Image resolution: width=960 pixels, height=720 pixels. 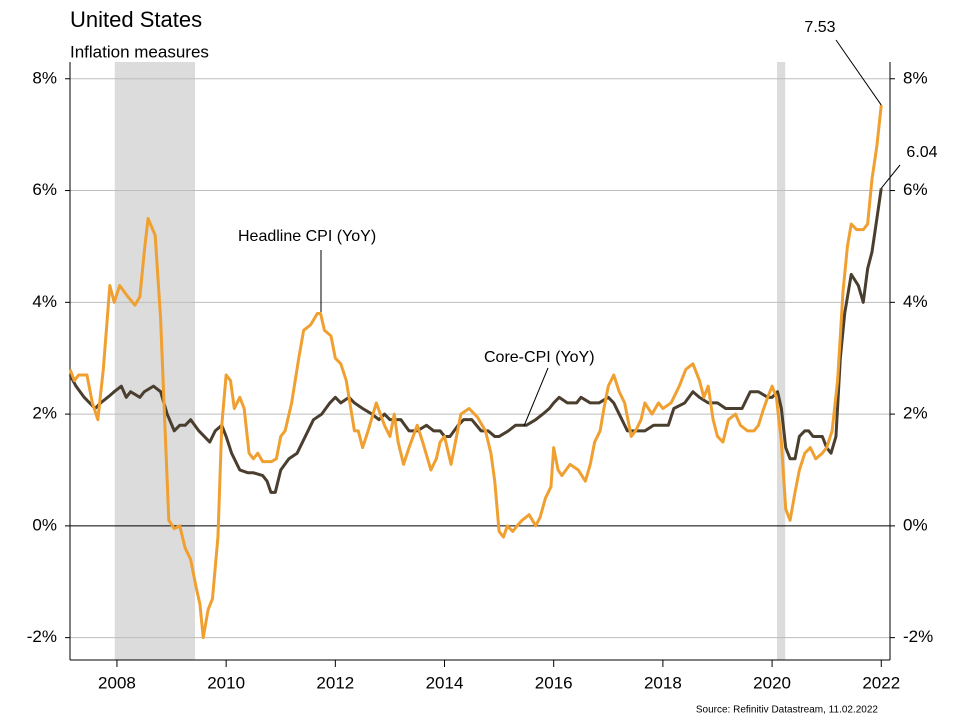 I want to click on y2-tick-label: 2%, so click(x=915, y=413).